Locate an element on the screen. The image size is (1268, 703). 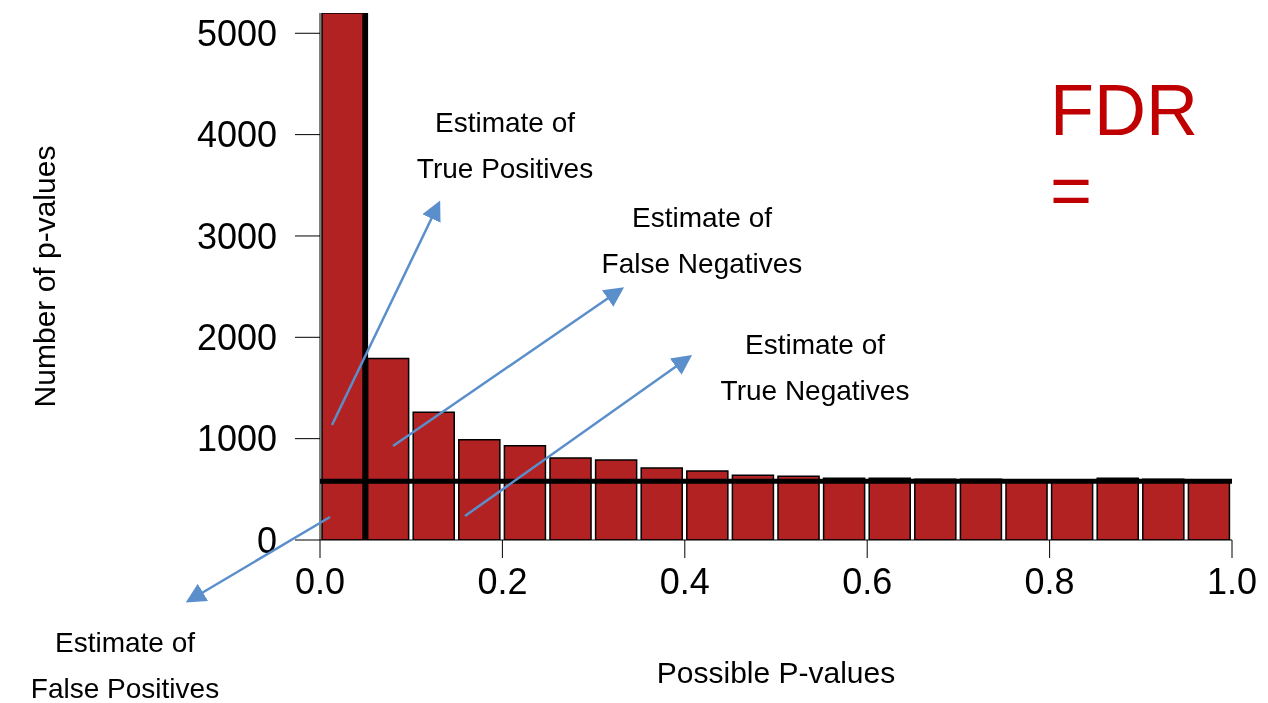
y-tick-label: 2000 is located at coordinates (236, 338).